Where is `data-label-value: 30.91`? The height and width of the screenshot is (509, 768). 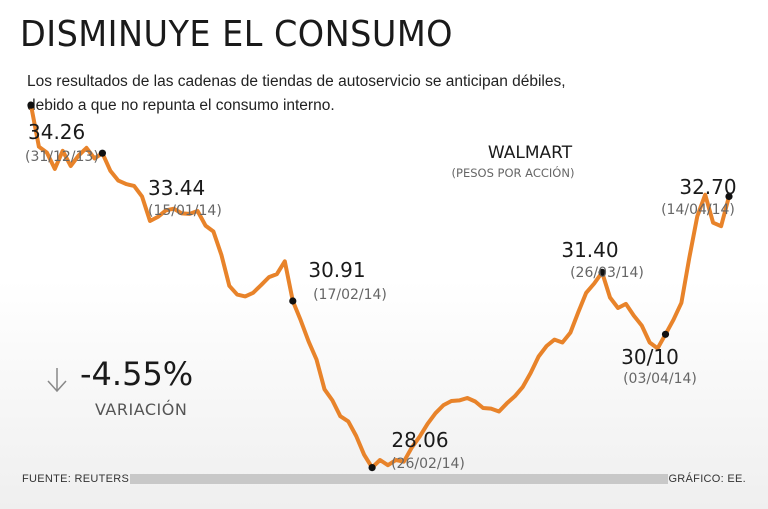
data-label-value: 30.91 is located at coordinates (336, 270).